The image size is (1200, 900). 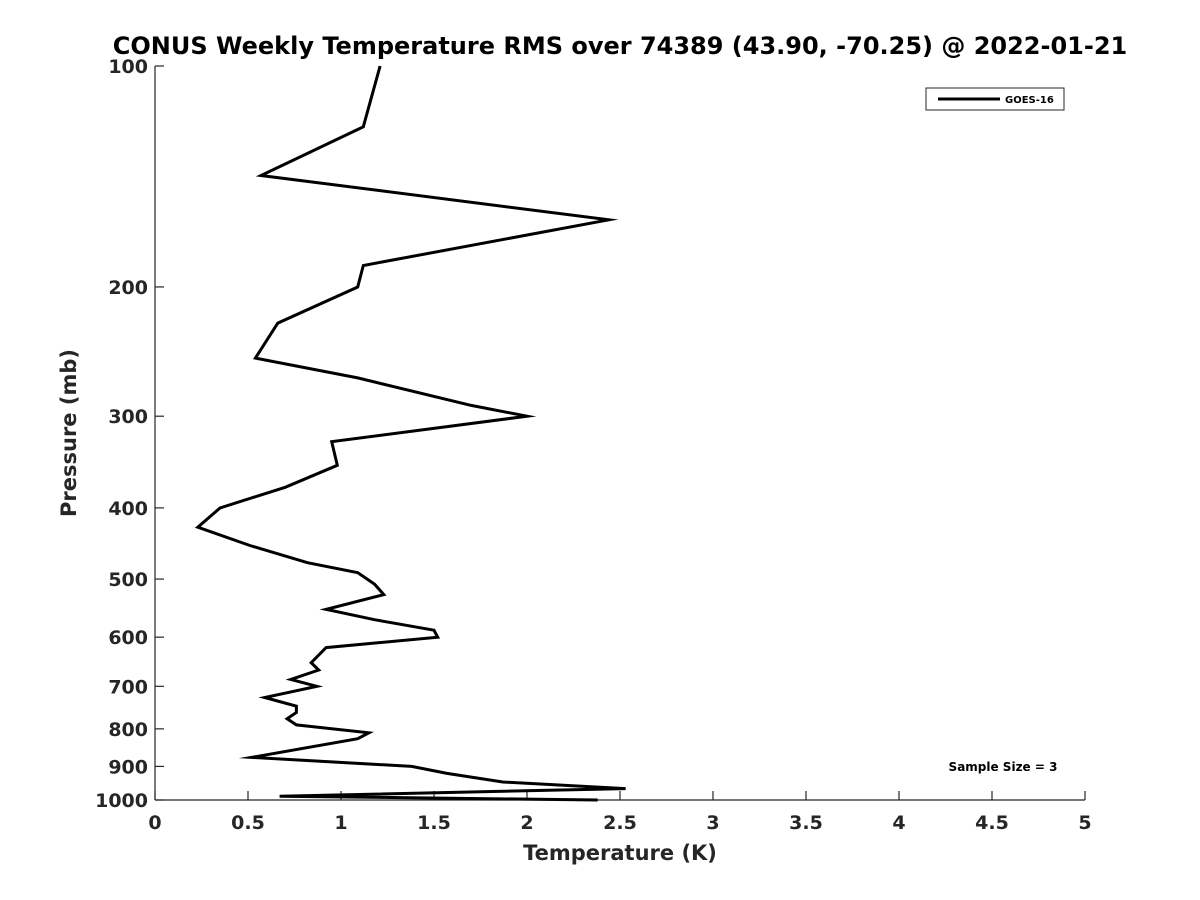 What do you see at coordinates (1029, 100) in the screenshot?
I see `legend-label-goes-16: GOES-16` at bounding box center [1029, 100].